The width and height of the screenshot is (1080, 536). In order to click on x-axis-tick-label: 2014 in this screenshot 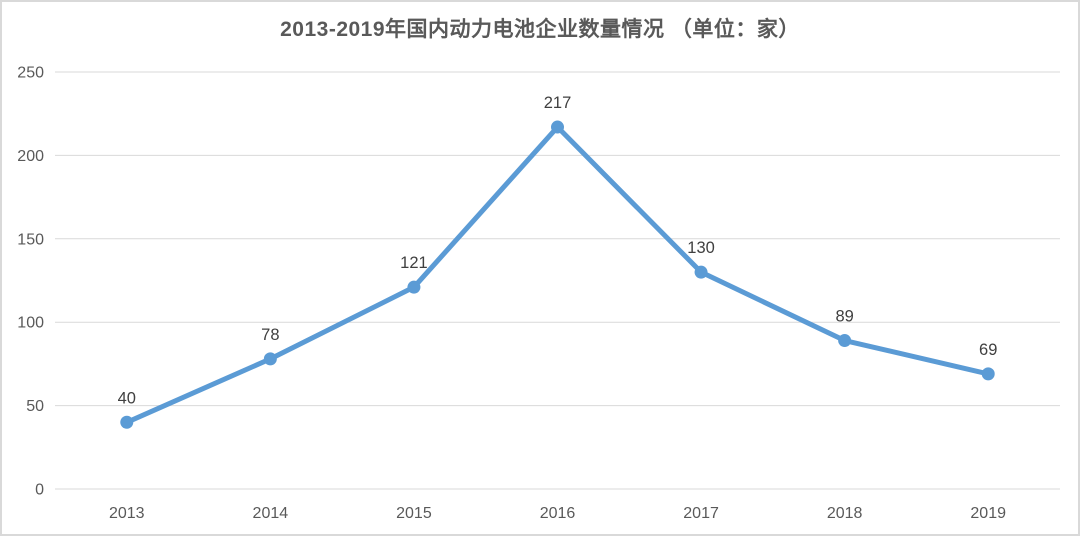, I will do `click(271, 513)`.